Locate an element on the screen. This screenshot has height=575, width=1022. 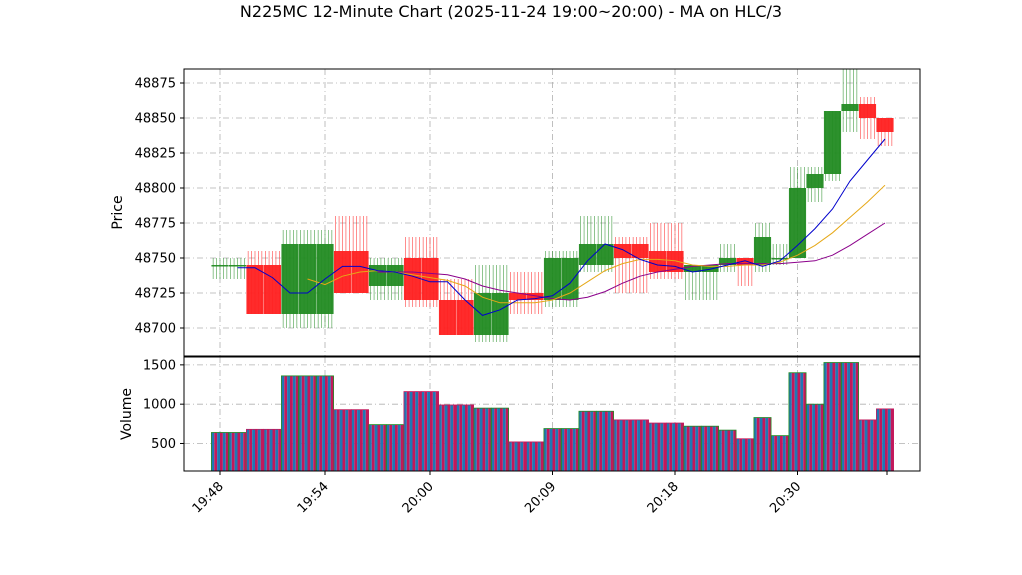
x-tick-label: 20:09 is located at coordinates (540, 497).